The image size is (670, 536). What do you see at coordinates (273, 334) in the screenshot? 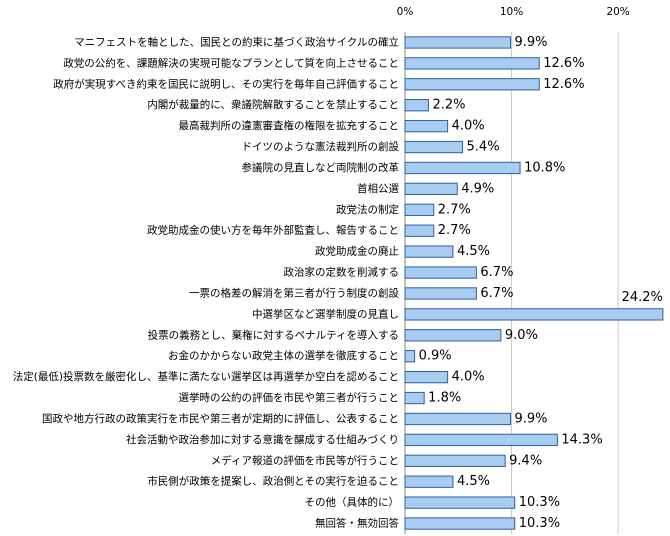
I see `category-label: 投票の義務とし、棄権に対するペナルティを導入する` at bounding box center [273, 334].